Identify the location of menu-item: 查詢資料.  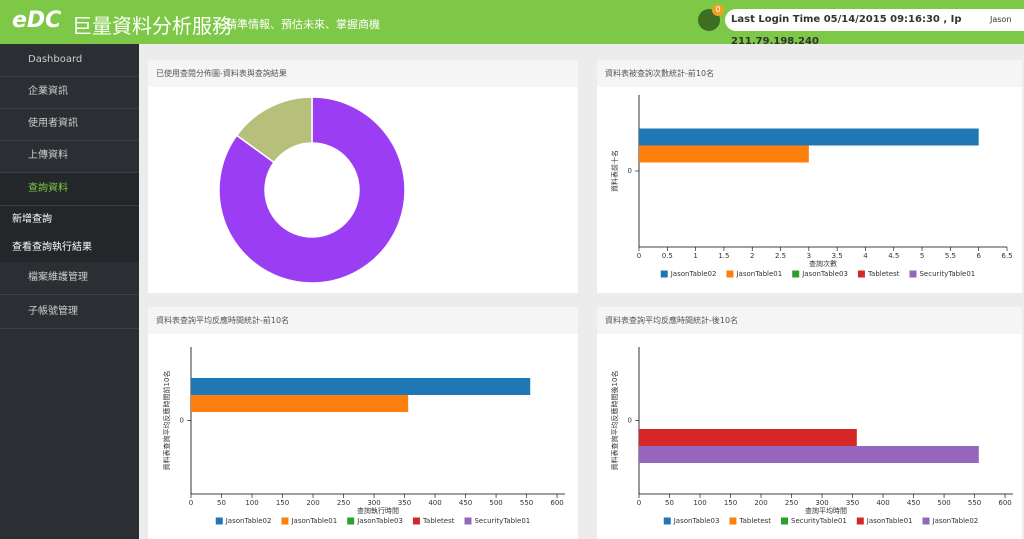
(69, 189).